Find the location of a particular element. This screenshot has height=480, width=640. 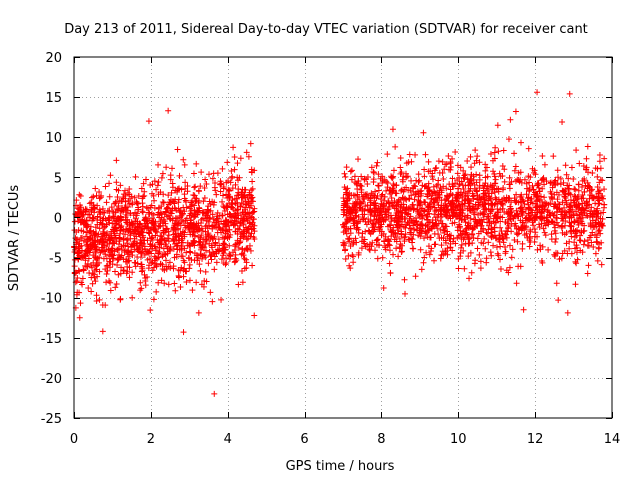

x-tick-labels: 0 2 4 6 8 10 12 14 is located at coordinates (345, 439).